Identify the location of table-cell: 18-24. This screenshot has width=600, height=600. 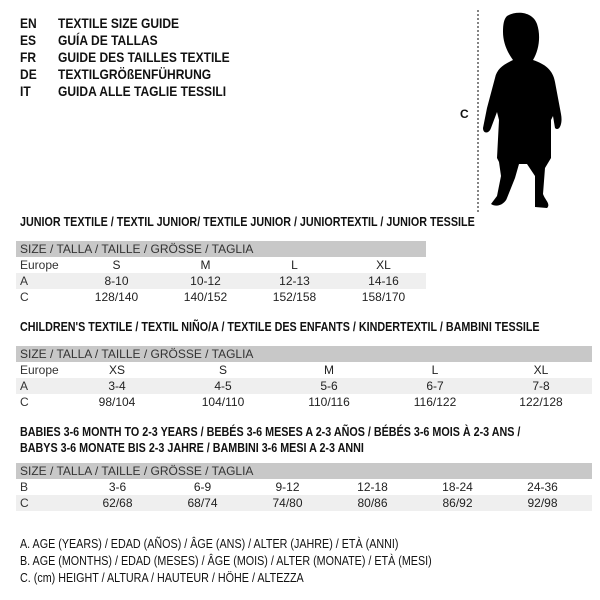
(457, 487).